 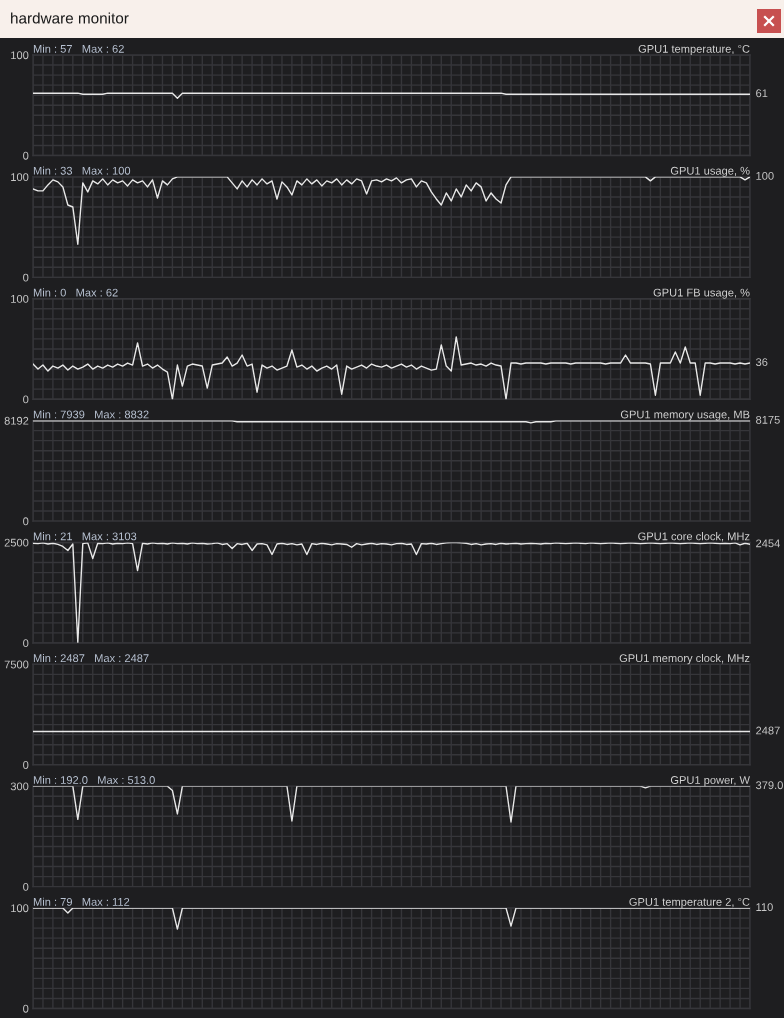 I want to click on chart-title: GPU1 memory clock, MHz, so click(x=684, y=659).